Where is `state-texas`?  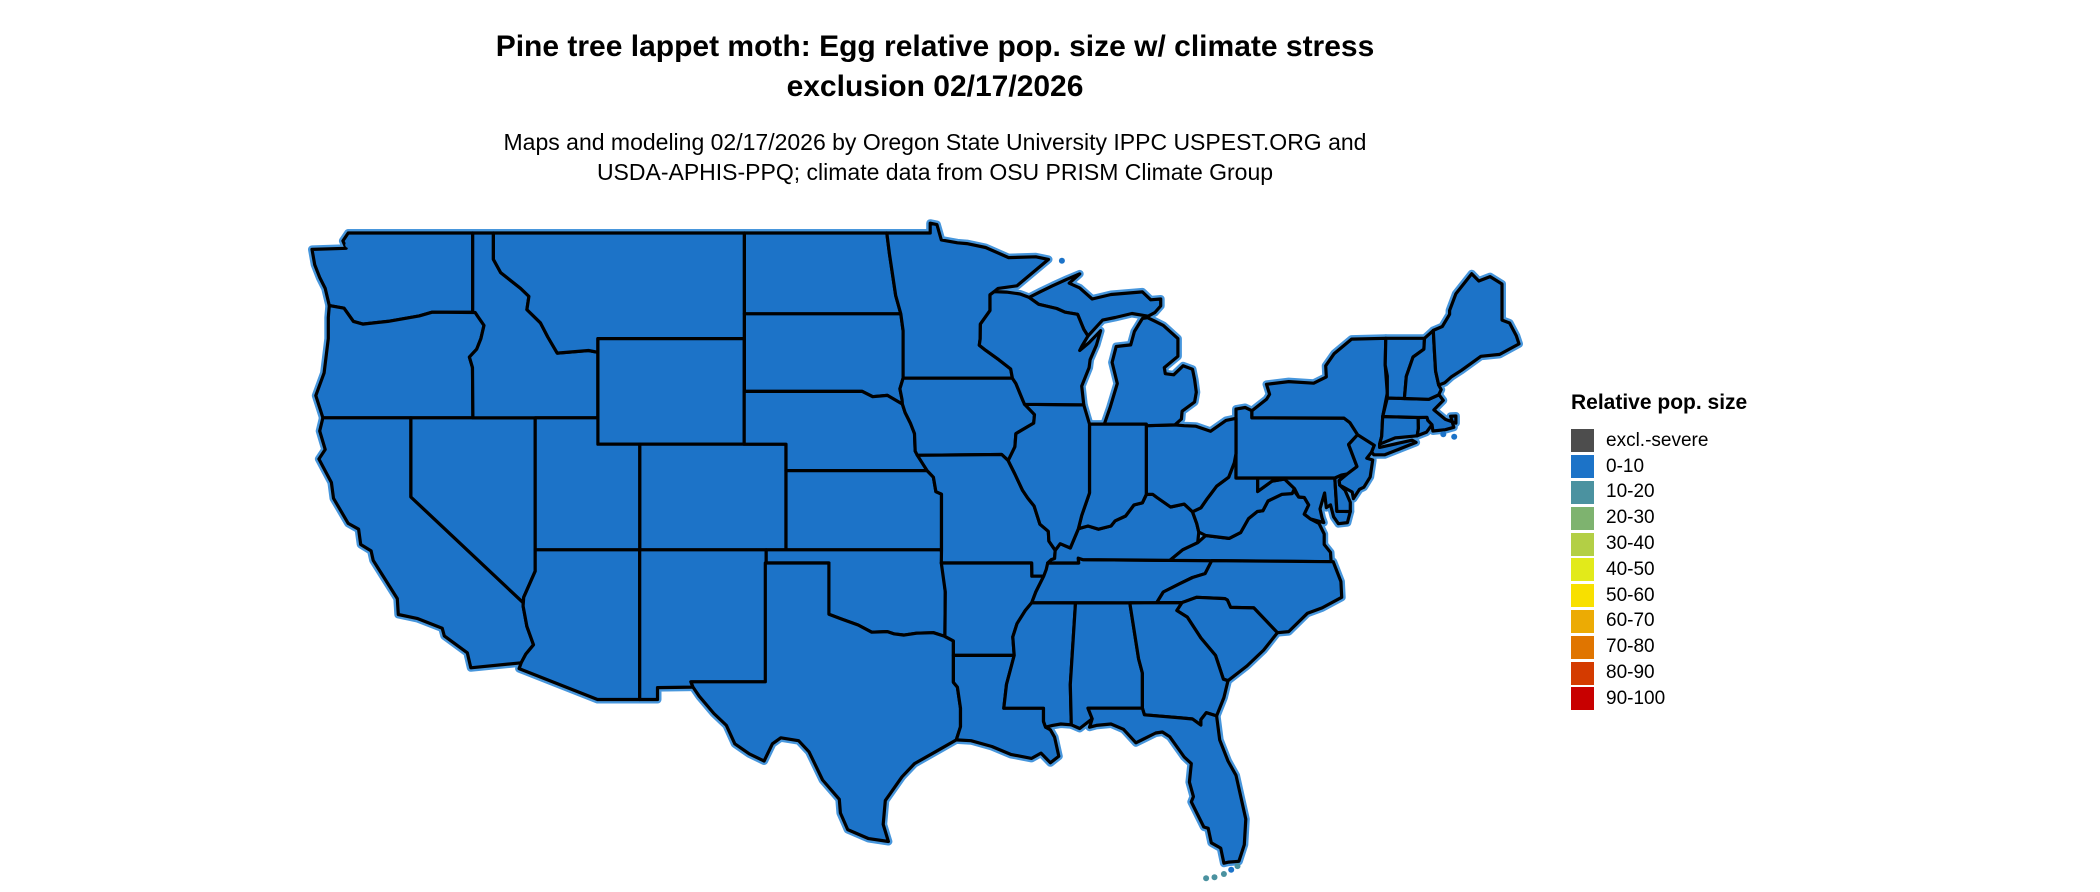
state-texas is located at coordinates (826, 702).